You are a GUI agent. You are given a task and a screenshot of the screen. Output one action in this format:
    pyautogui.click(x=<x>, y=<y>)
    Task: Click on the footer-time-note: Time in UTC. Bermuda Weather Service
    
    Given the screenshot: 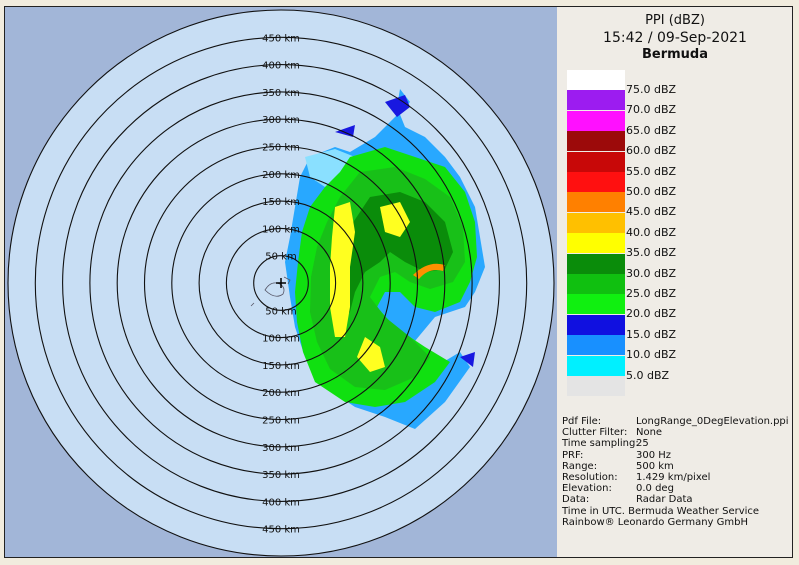 What is the action you would take?
    pyautogui.click(x=661, y=511)
    